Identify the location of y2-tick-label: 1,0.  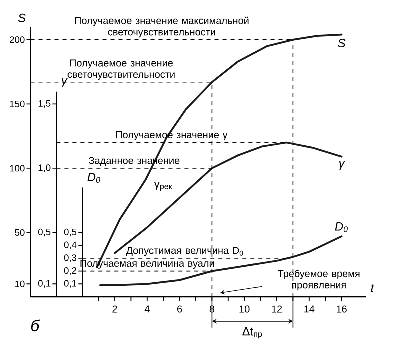
(44, 168).